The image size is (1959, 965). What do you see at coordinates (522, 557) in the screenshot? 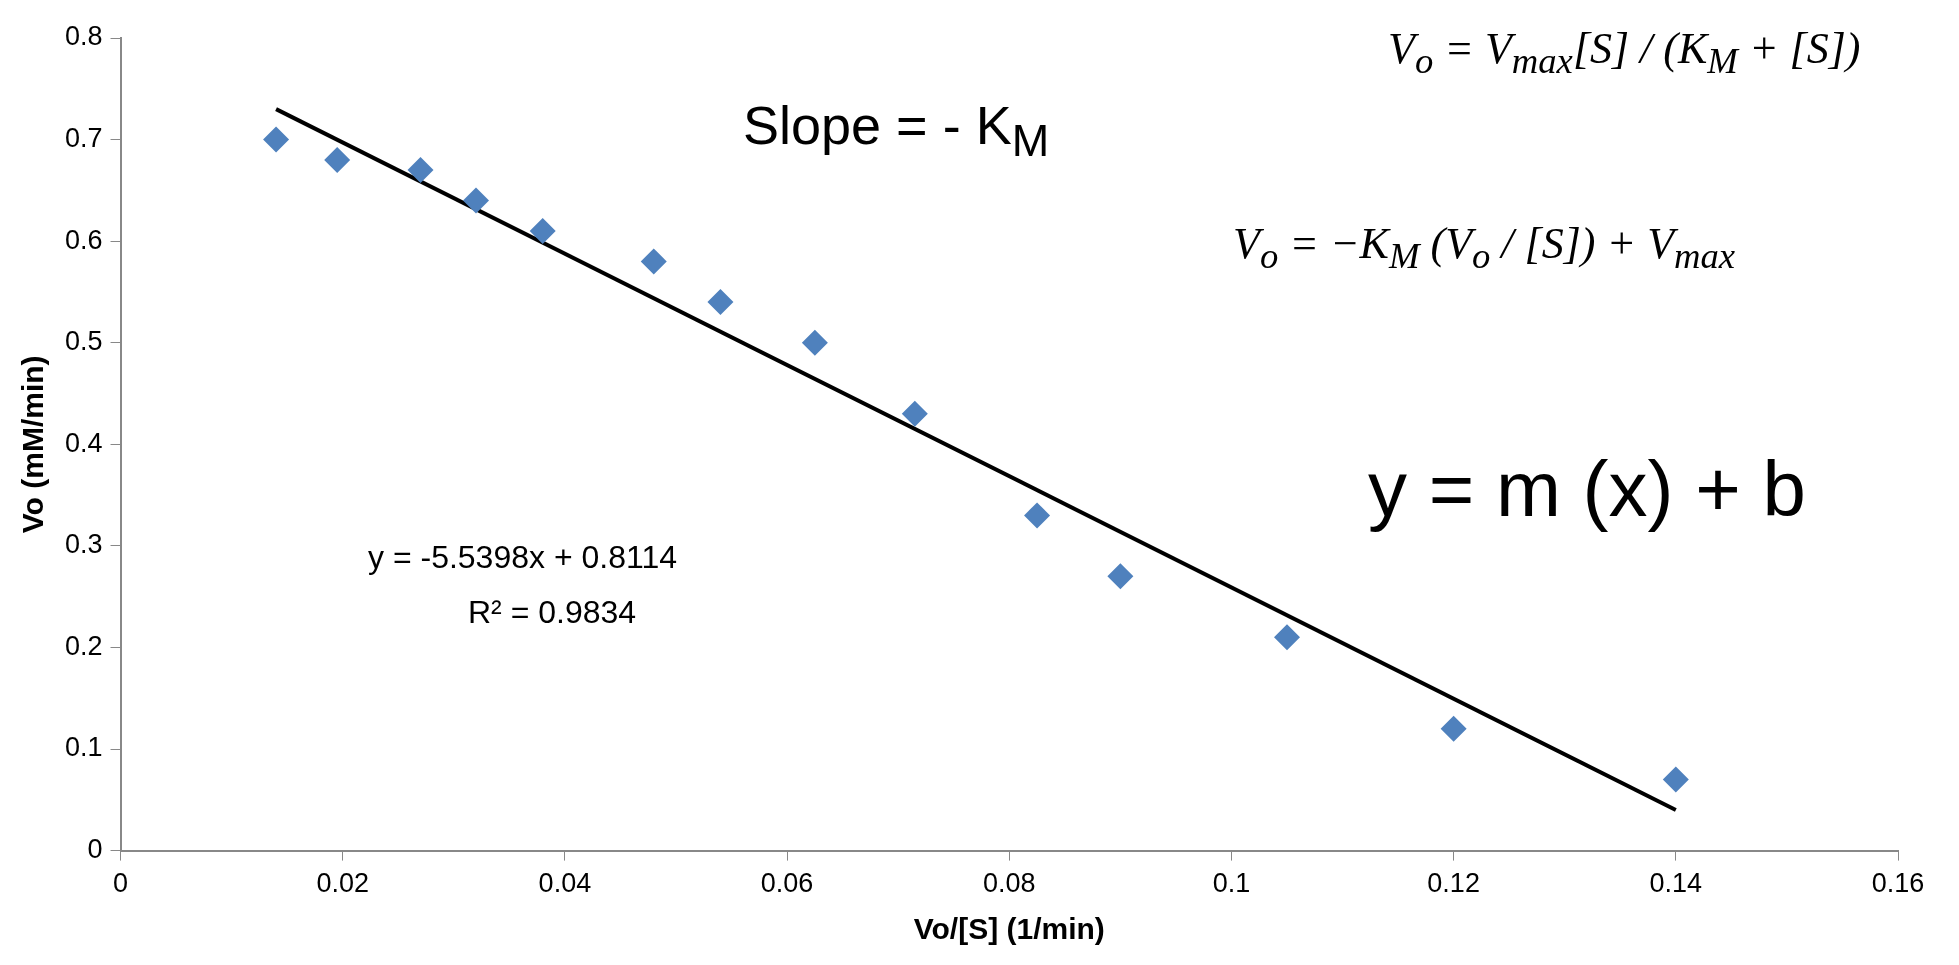
I see `annotation: y = -5.5398x + 0.8114` at bounding box center [522, 557].